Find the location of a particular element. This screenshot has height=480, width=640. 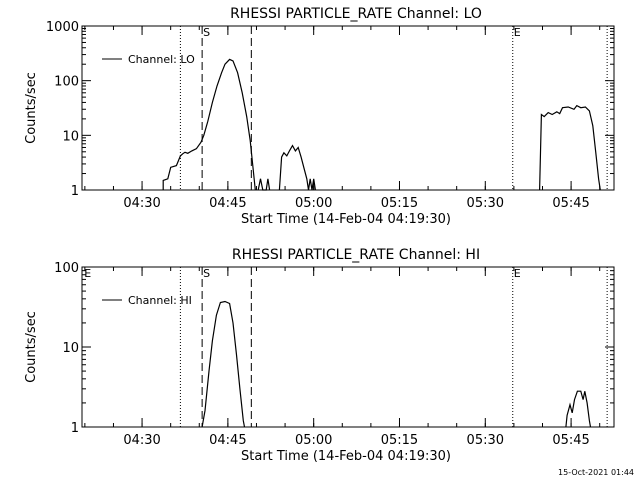

legend-label-hi: Channel: HI is located at coordinates (160, 300).